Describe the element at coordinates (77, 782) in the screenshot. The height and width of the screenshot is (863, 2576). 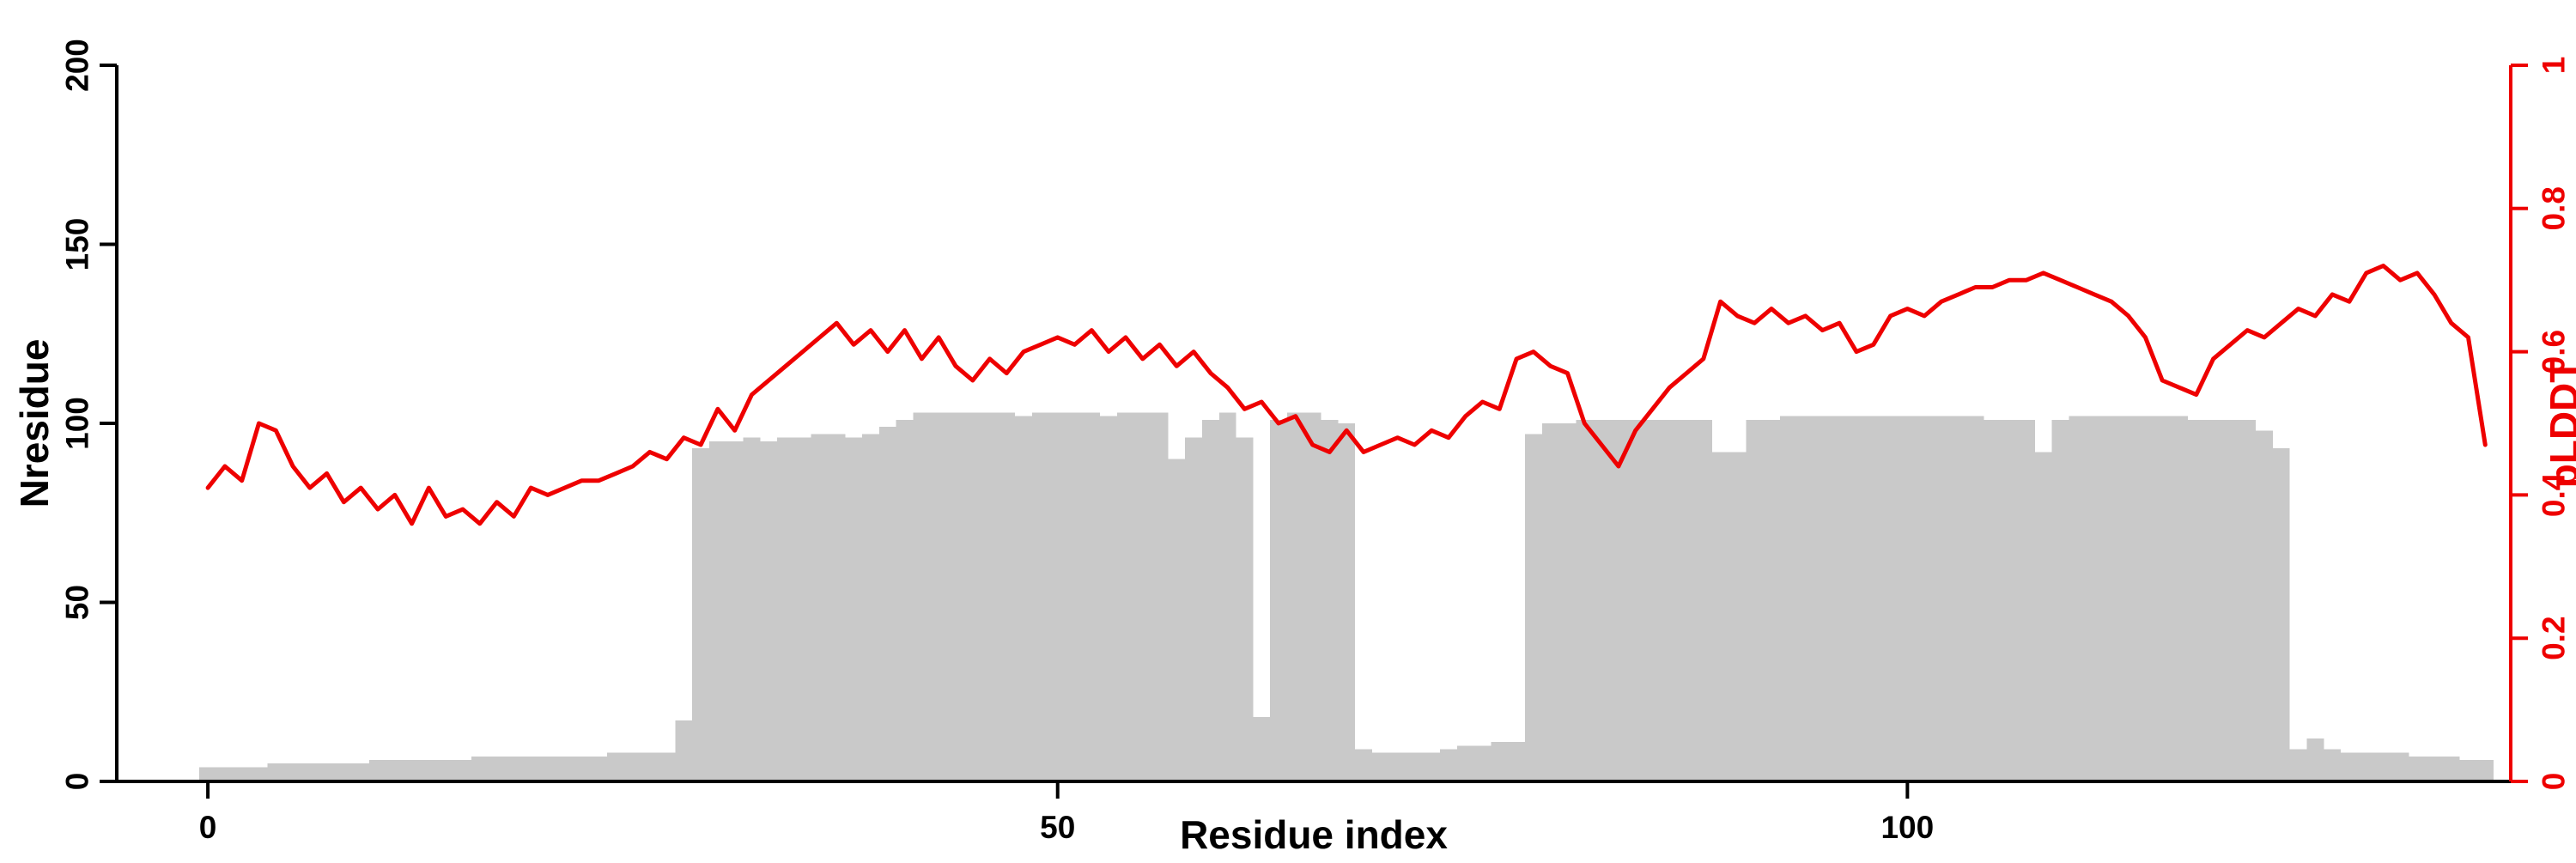
I see `left-tick-label: 0` at that location.